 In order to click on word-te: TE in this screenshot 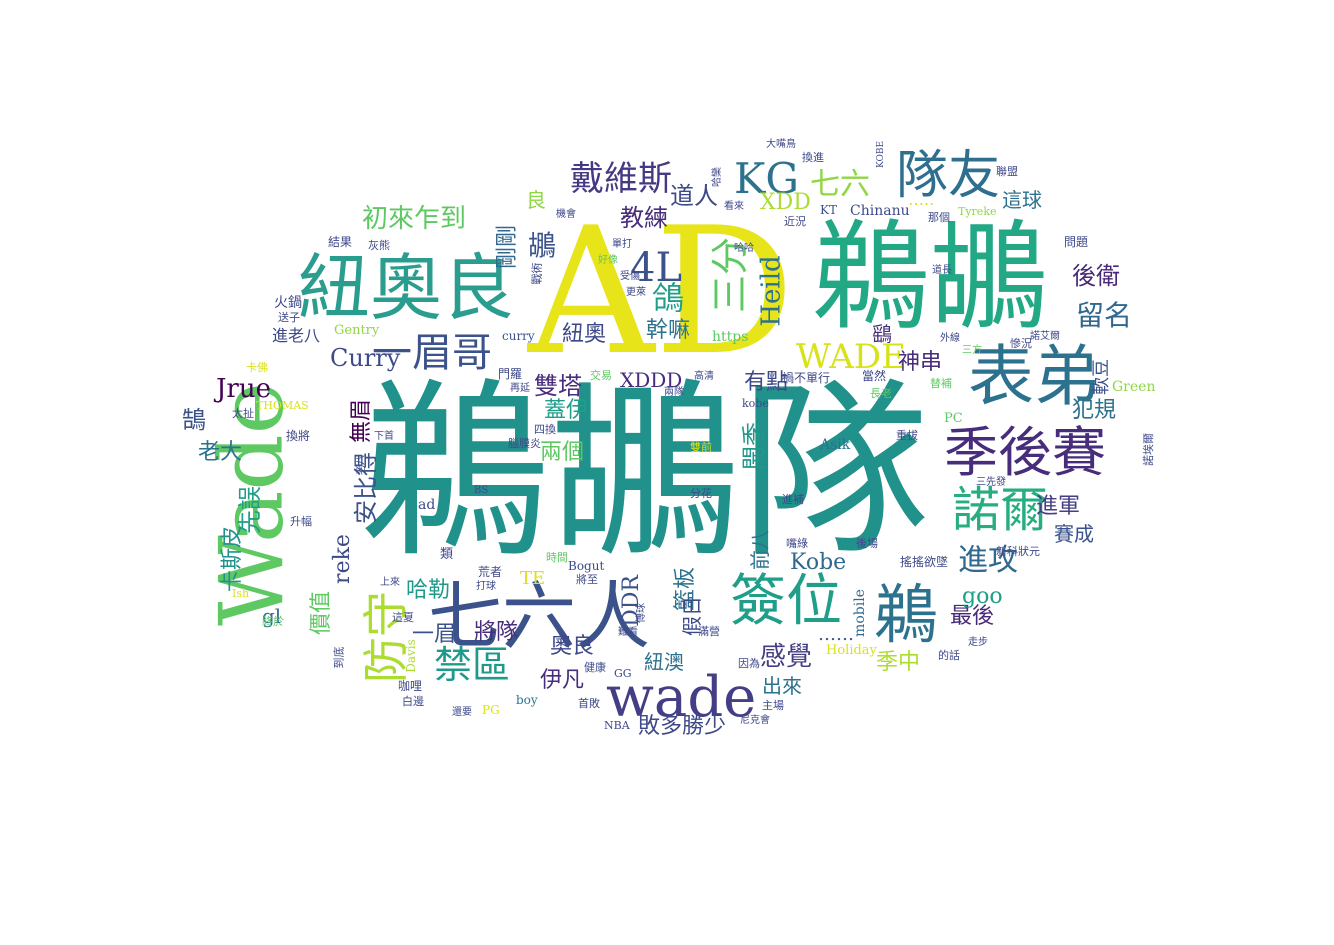, I will do `click(533, 578)`.